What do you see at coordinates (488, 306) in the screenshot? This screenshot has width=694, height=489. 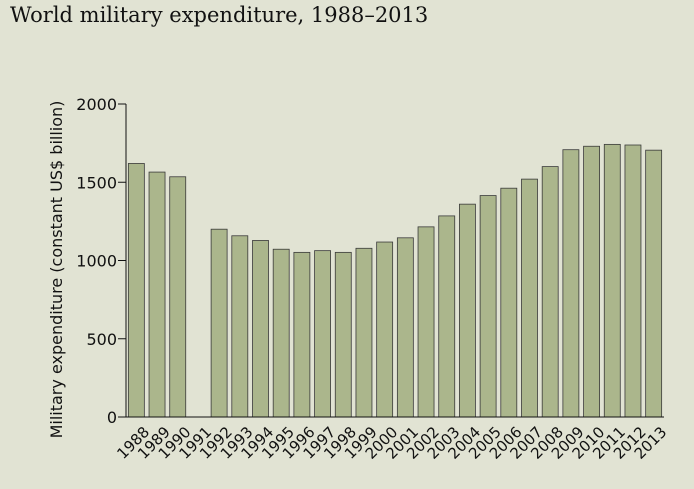 I see `bar-2005` at bounding box center [488, 306].